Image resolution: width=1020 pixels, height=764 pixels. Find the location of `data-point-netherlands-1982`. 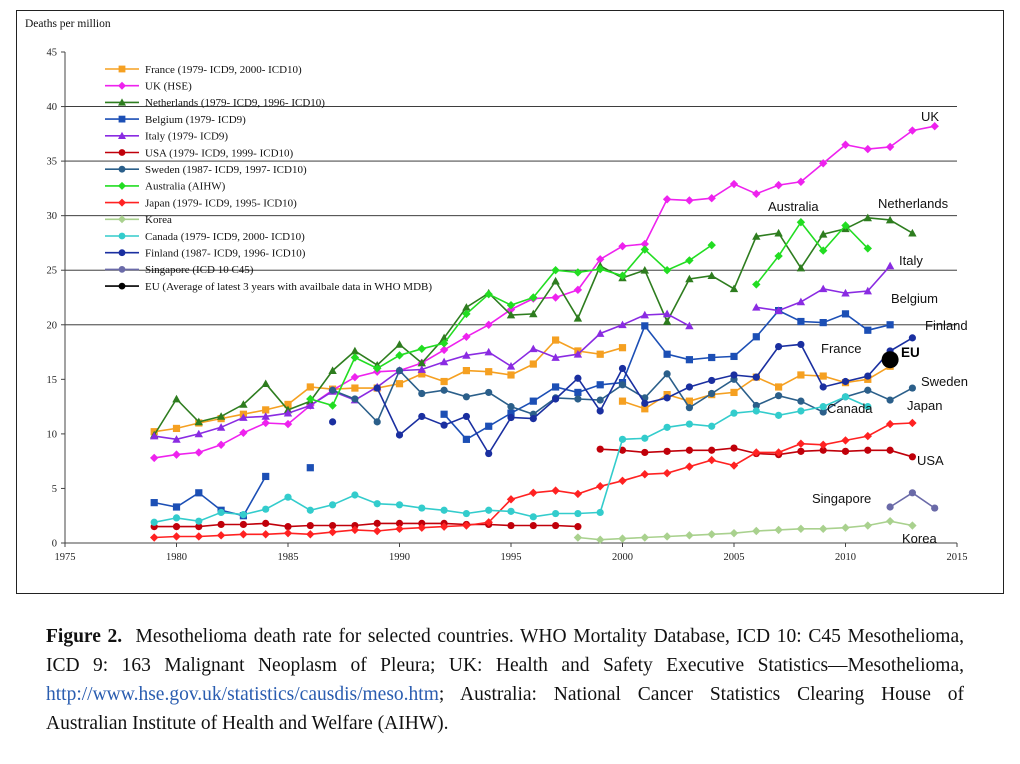

data-point-netherlands-1982 is located at coordinates (221, 416).